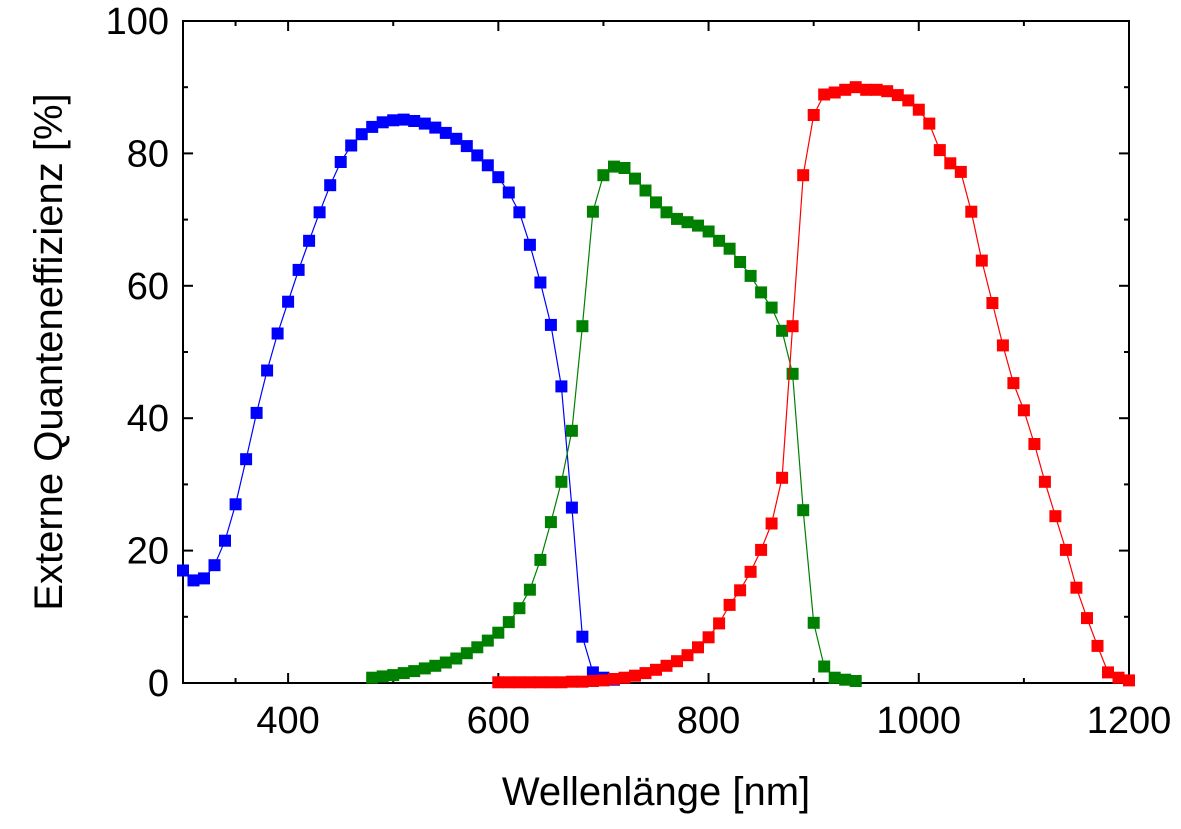 Image resolution: width=1181 pixels, height=829 pixels. What do you see at coordinates (148, 154) in the screenshot?
I see `y-tick-label: 80` at bounding box center [148, 154].